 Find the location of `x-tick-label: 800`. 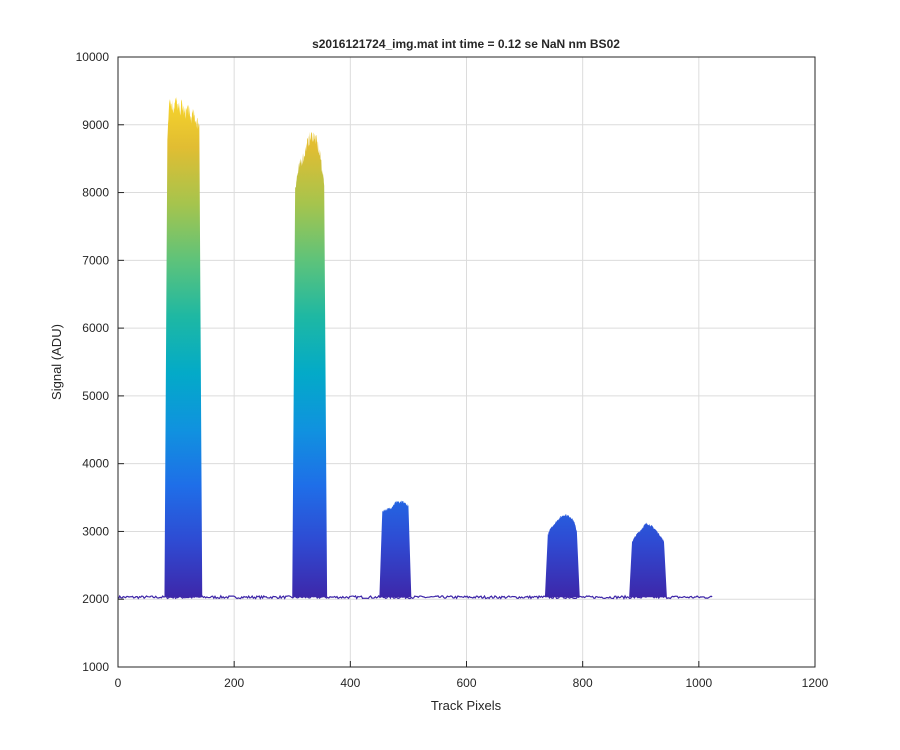

x-tick-label: 800 is located at coordinates (583, 683).